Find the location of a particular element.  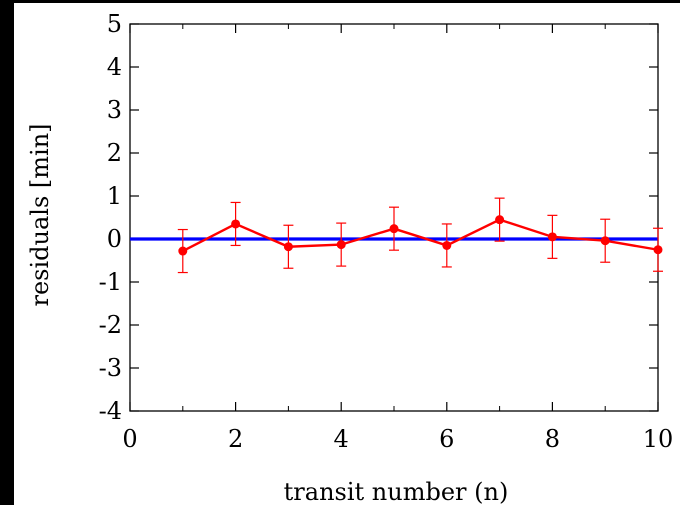

y-tick-label-1: 1 is located at coordinates (114, 196).